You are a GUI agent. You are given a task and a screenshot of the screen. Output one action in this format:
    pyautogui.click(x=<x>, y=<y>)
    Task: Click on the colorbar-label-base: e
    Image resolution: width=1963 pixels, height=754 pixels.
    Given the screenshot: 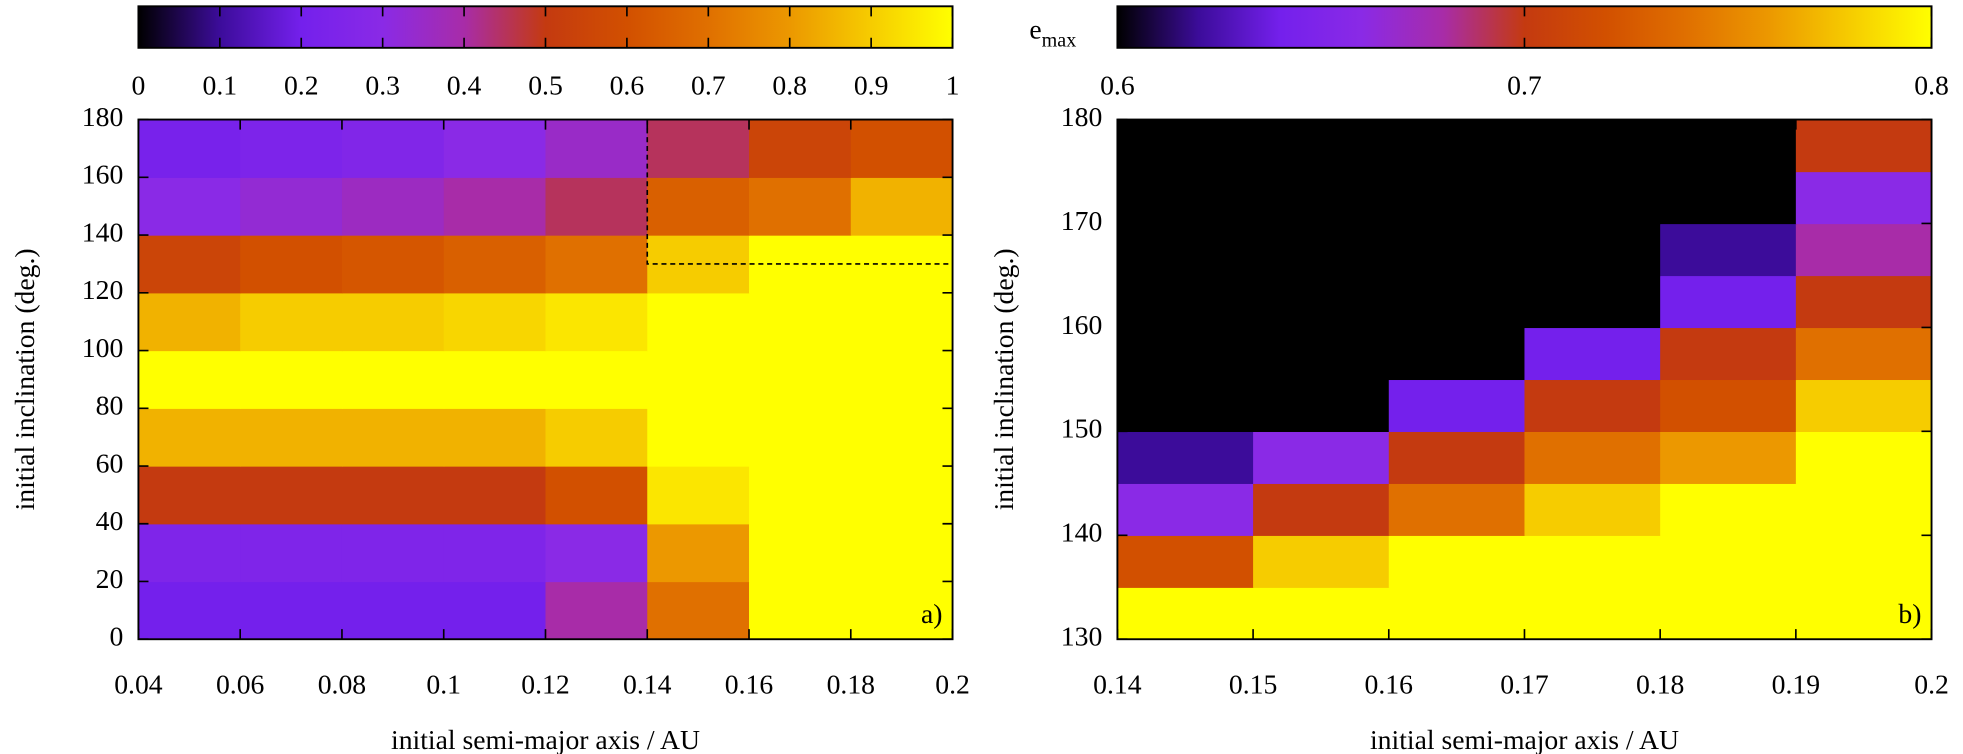 What is the action you would take?
    pyautogui.click(x=1035, y=29)
    